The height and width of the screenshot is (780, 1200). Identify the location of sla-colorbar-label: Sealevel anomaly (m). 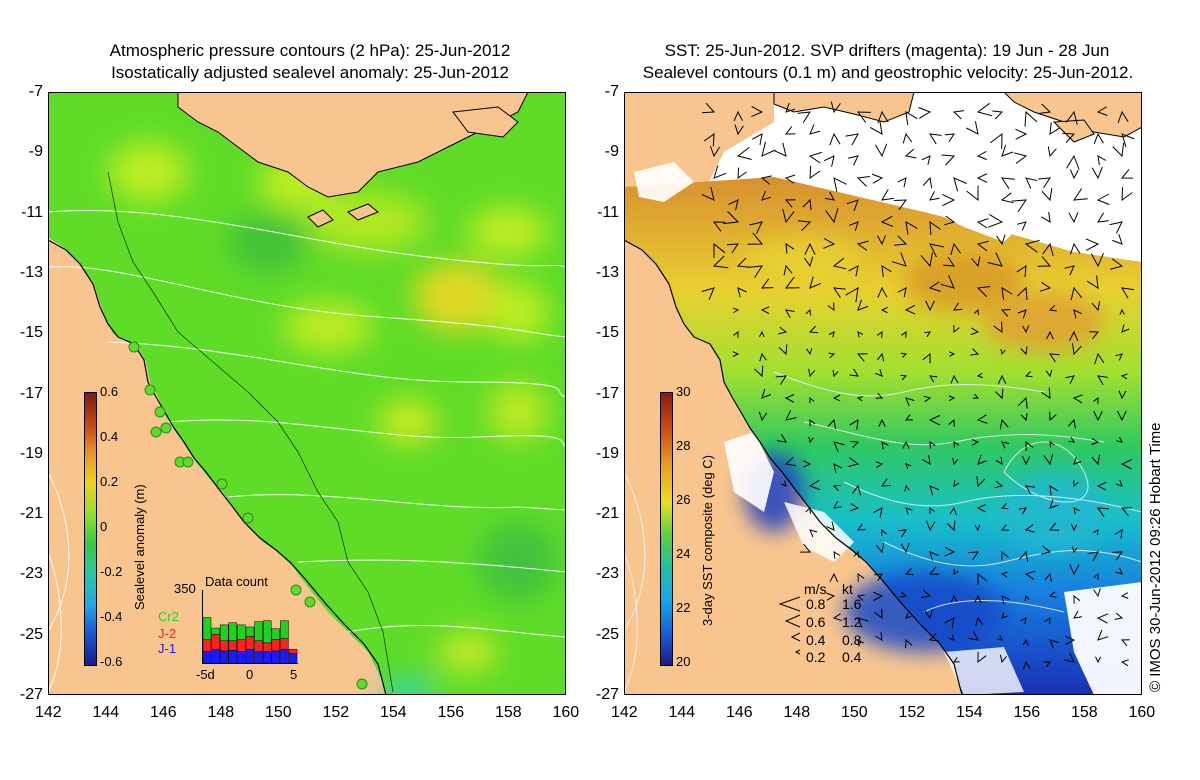
(139, 547).